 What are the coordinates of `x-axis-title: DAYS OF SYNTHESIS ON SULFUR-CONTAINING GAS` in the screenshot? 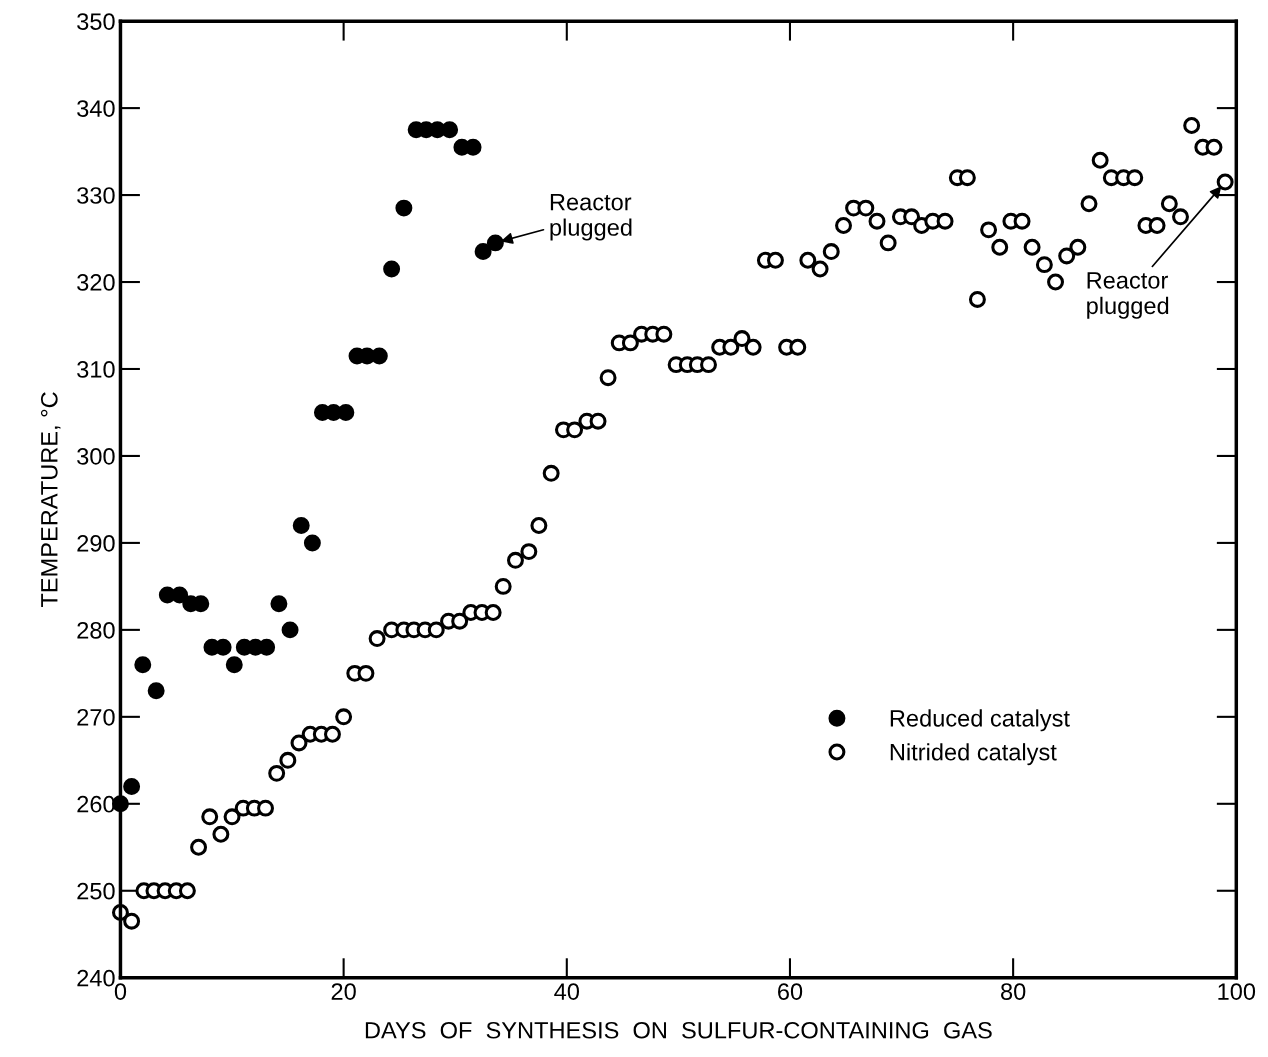 It's located at (678, 1030).